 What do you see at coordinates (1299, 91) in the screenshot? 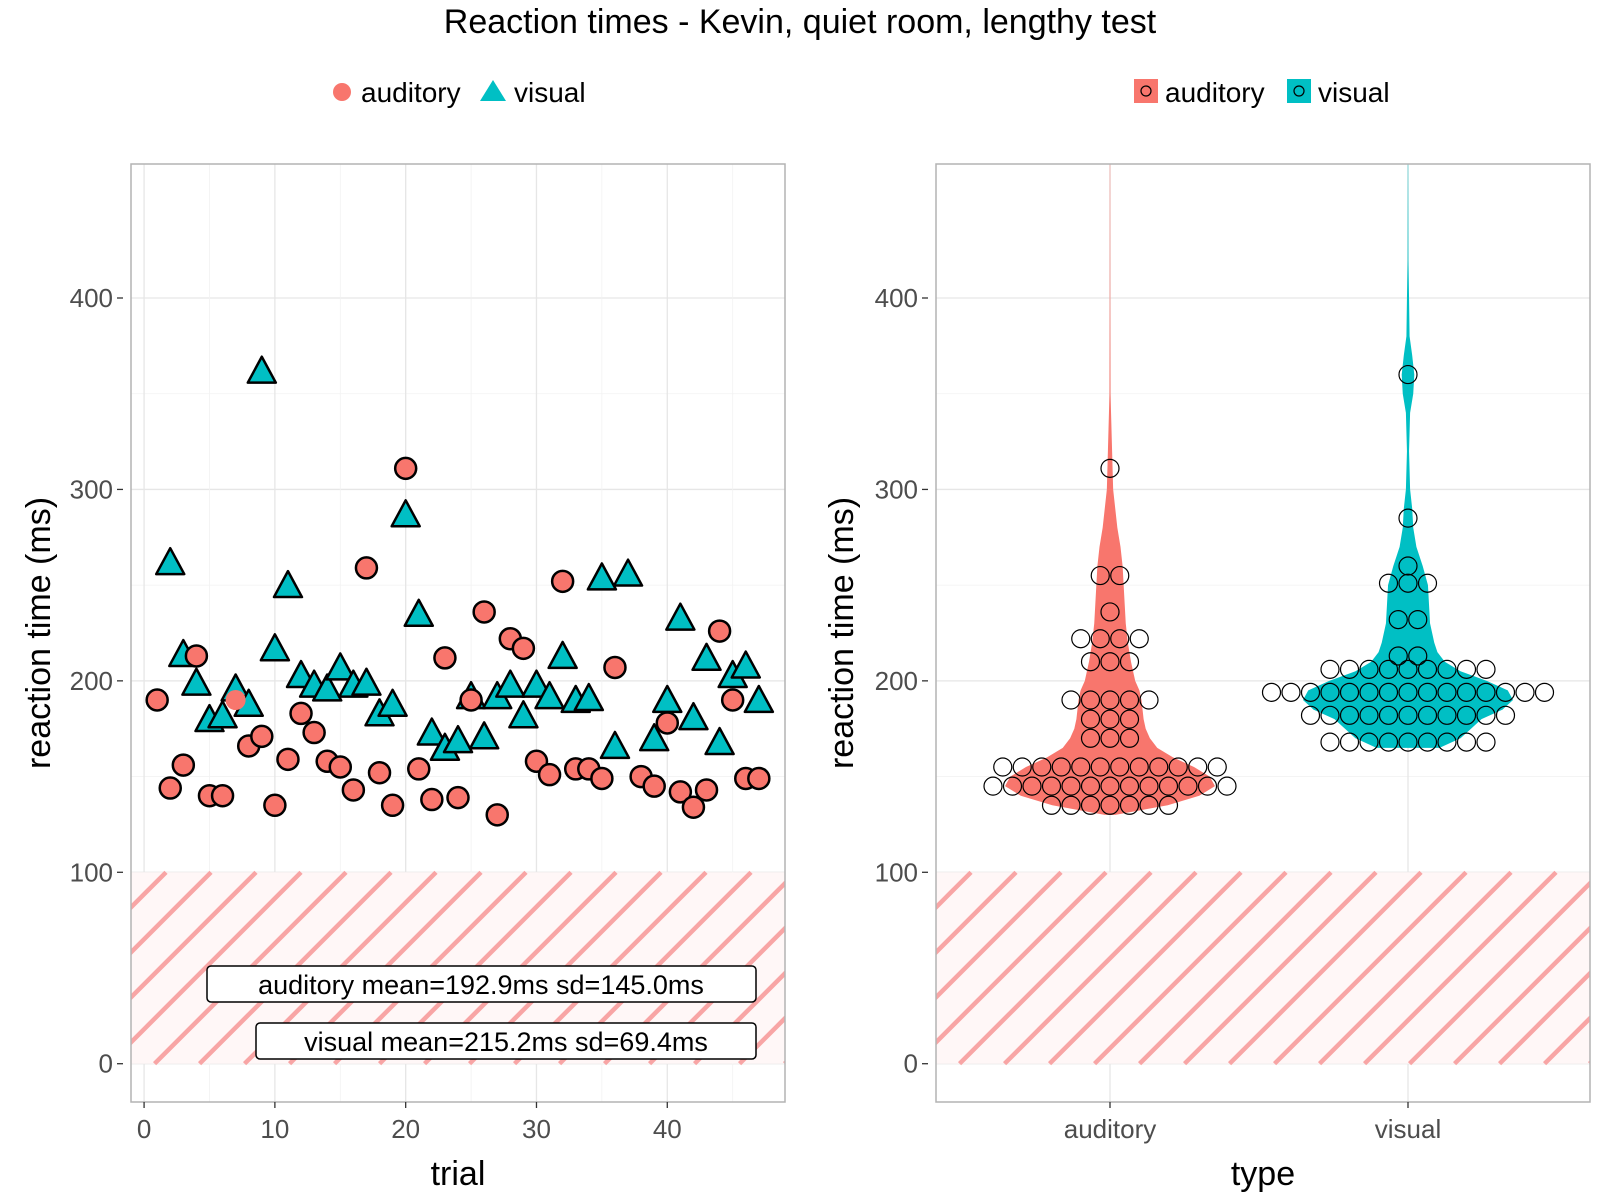
I see `legend-right-visual-key` at bounding box center [1299, 91].